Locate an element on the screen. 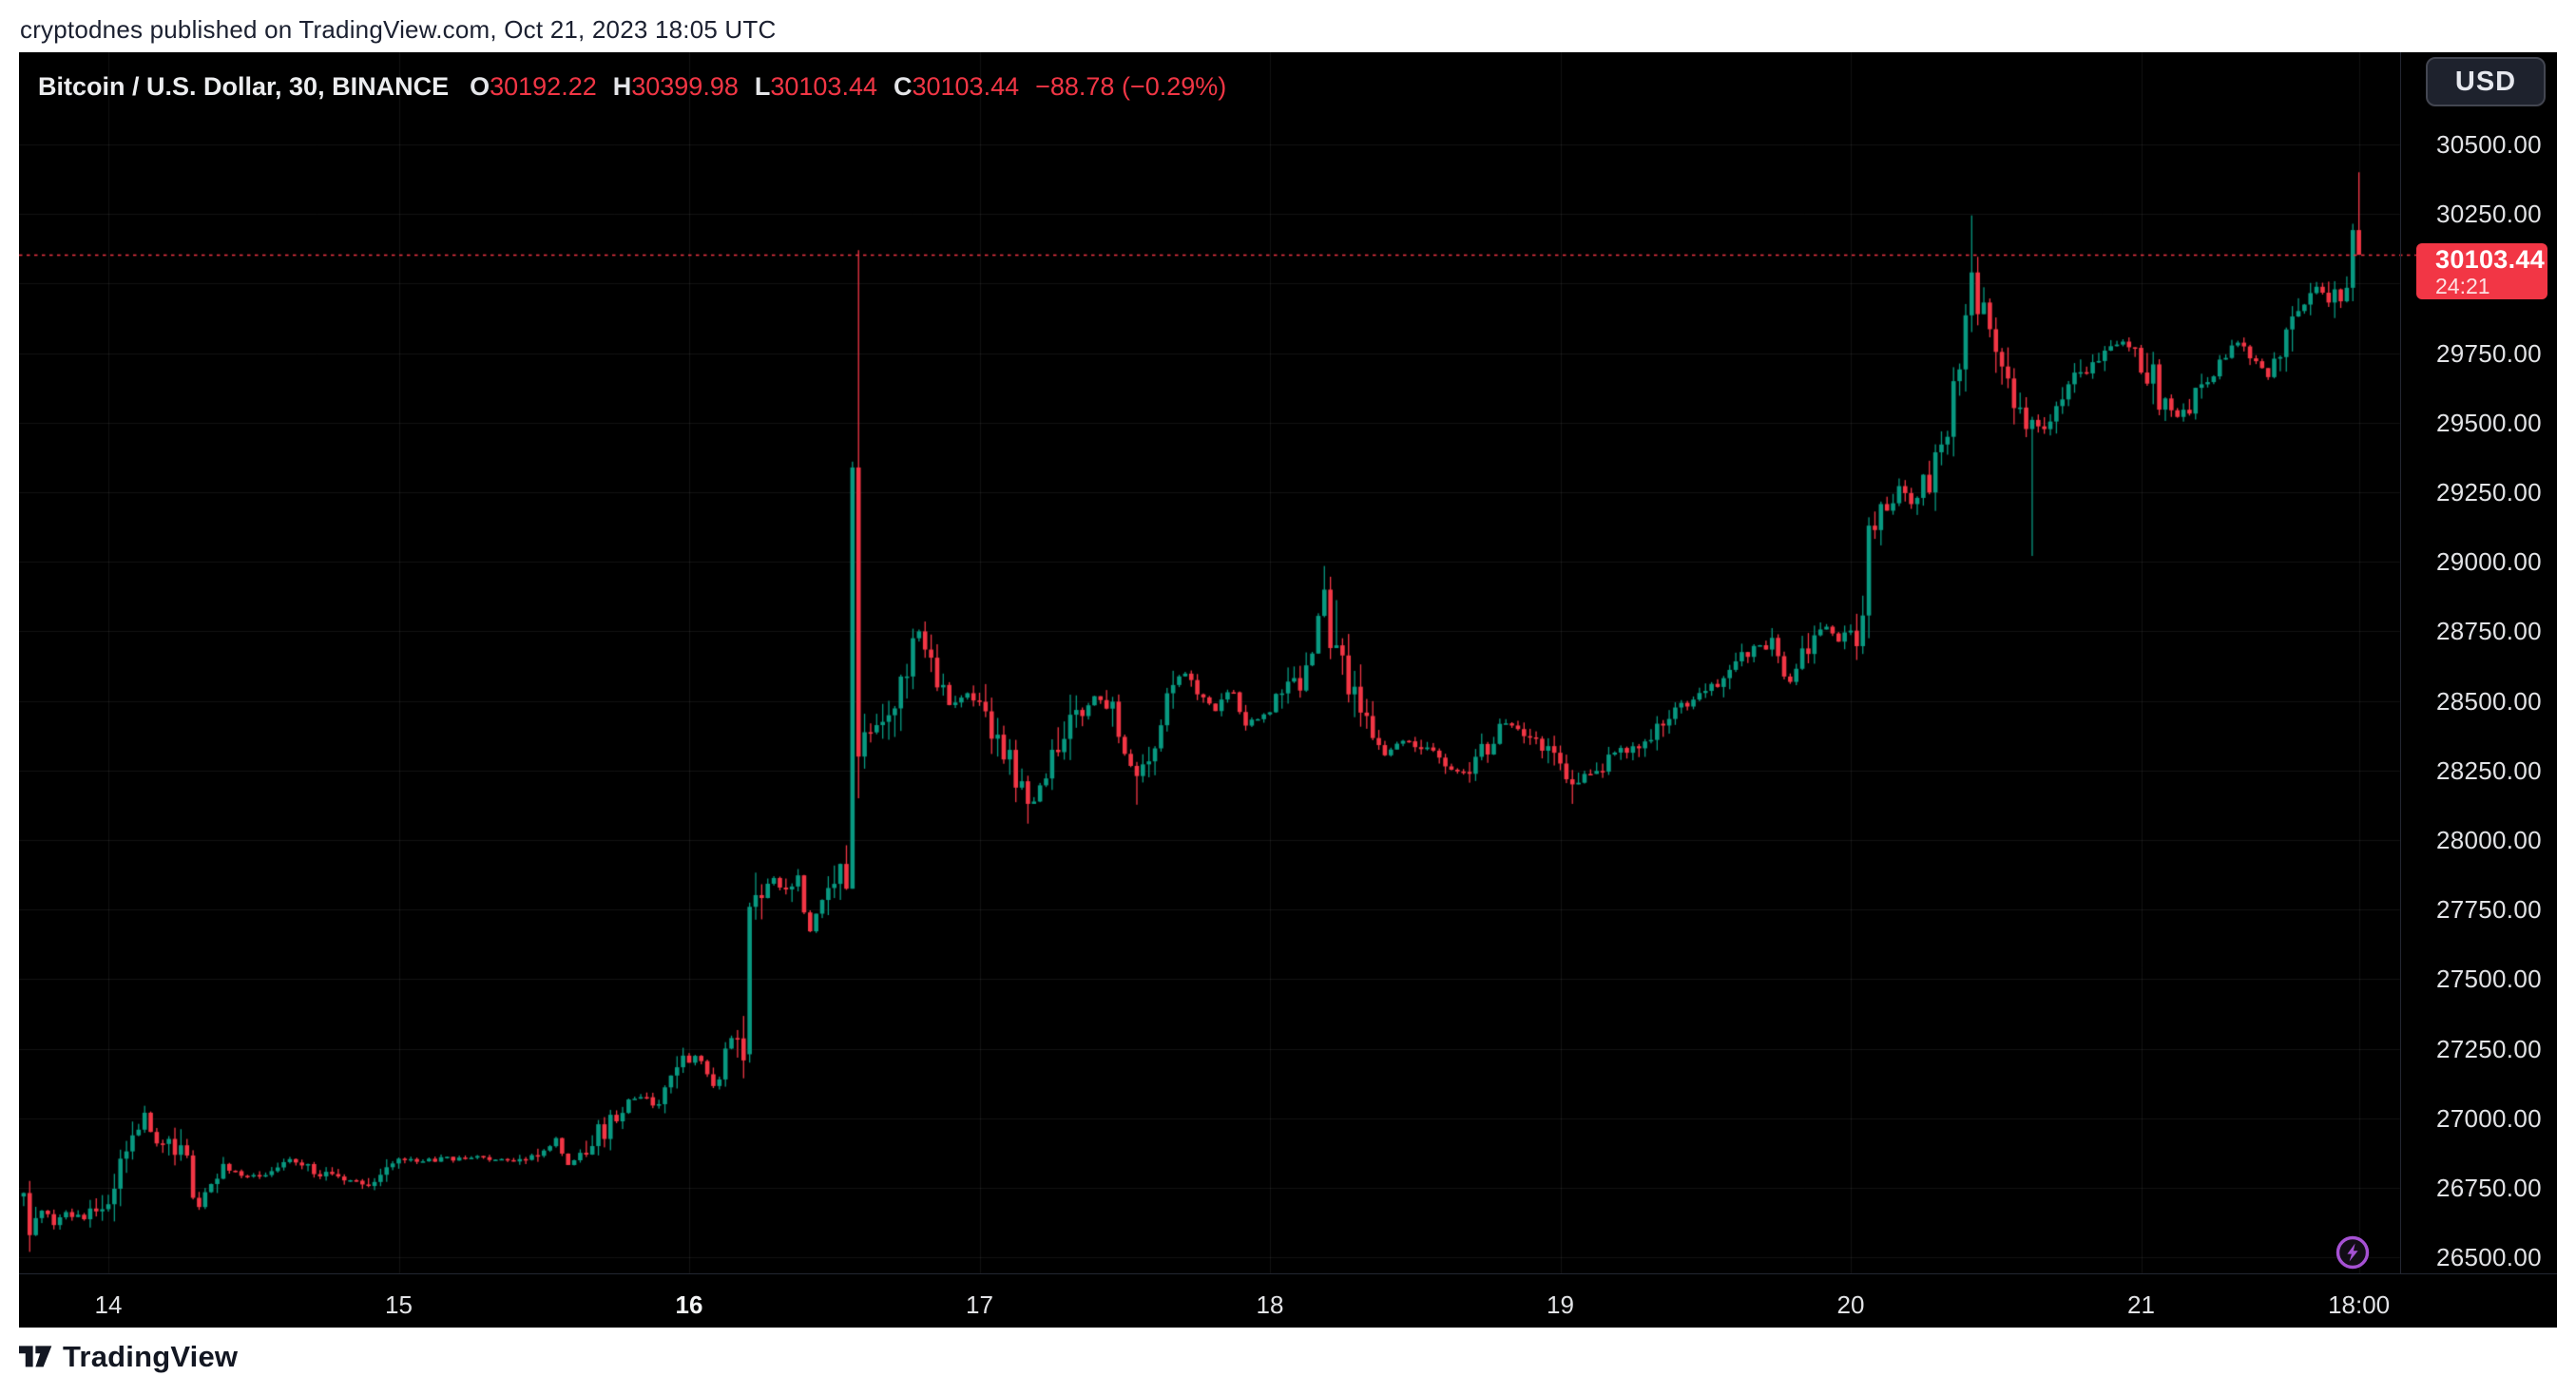  price-tick-label: 28250.00 is located at coordinates (2489, 770).